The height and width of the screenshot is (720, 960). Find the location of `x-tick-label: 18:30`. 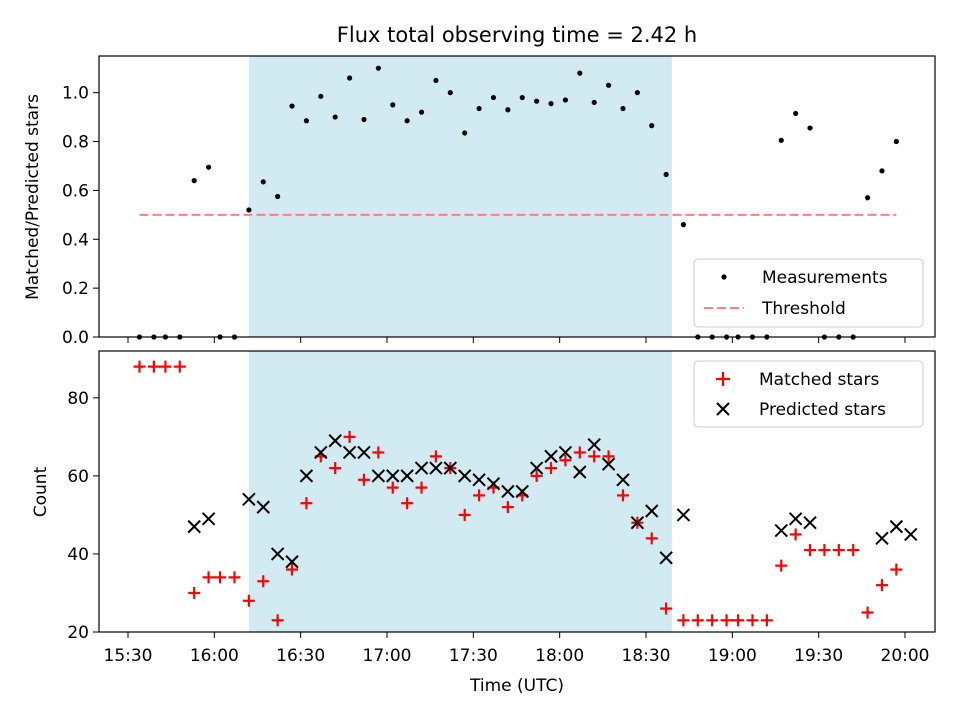

x-tick-label: 18:30 is located at coordinates (646, 656).